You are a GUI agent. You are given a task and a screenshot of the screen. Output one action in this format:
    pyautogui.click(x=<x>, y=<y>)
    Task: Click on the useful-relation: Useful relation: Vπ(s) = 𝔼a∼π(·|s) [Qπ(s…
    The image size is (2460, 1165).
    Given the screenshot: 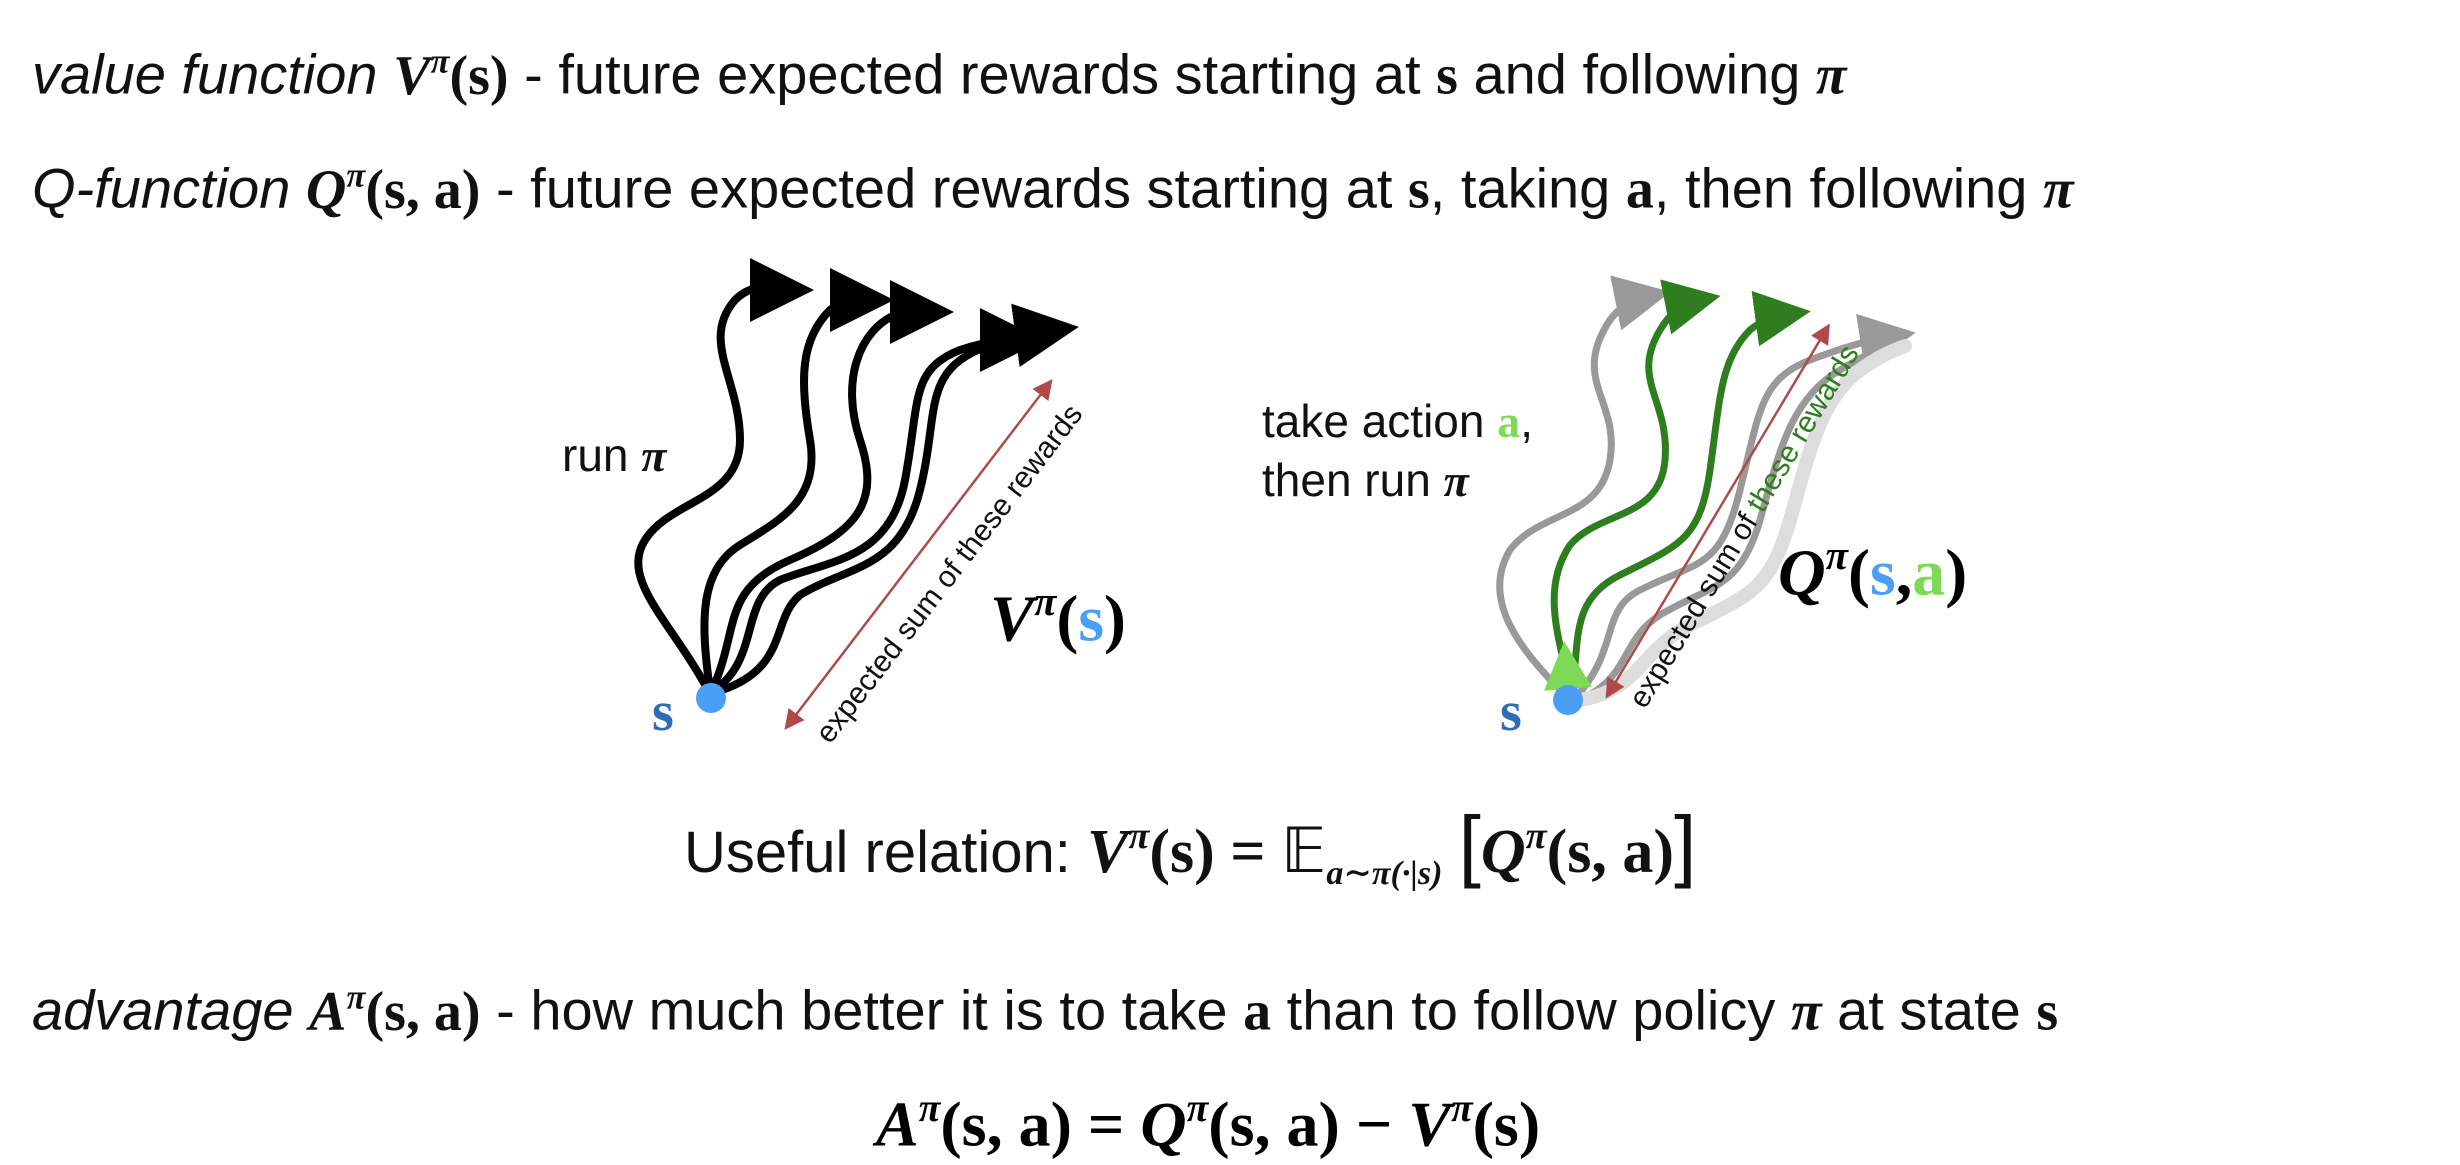 What is the action you would take?
    pyautogui.click(x=1190, y=855)
    